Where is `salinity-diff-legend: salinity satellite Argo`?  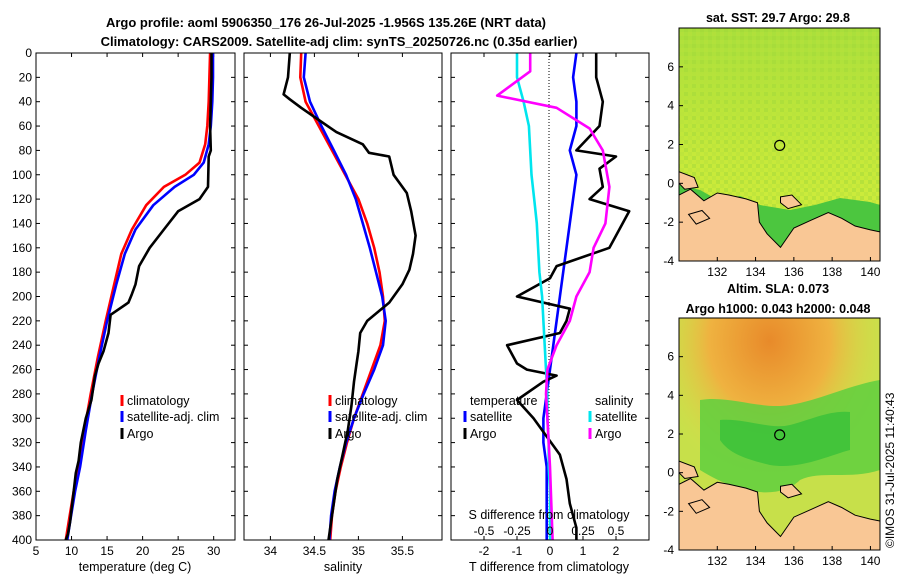 salinity-diff-legend: salinity satellite Argo is located at coordinates (612, 417).